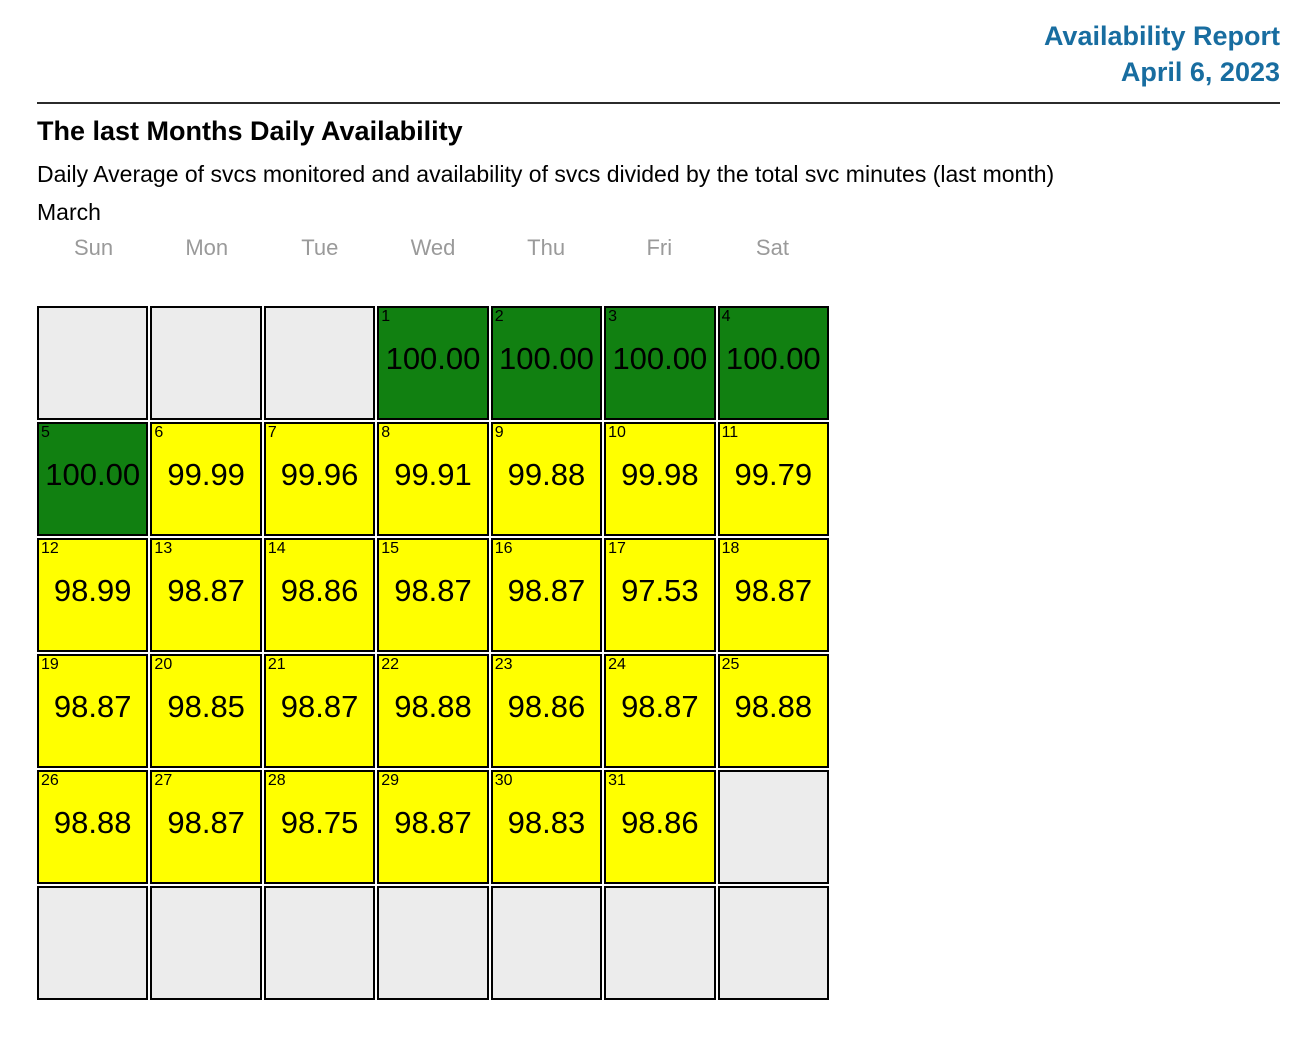 The image size is (1312, 1056). Describe the element at coordinates (390, 780) in the screenshot. I see `day-number: 29` at that location.